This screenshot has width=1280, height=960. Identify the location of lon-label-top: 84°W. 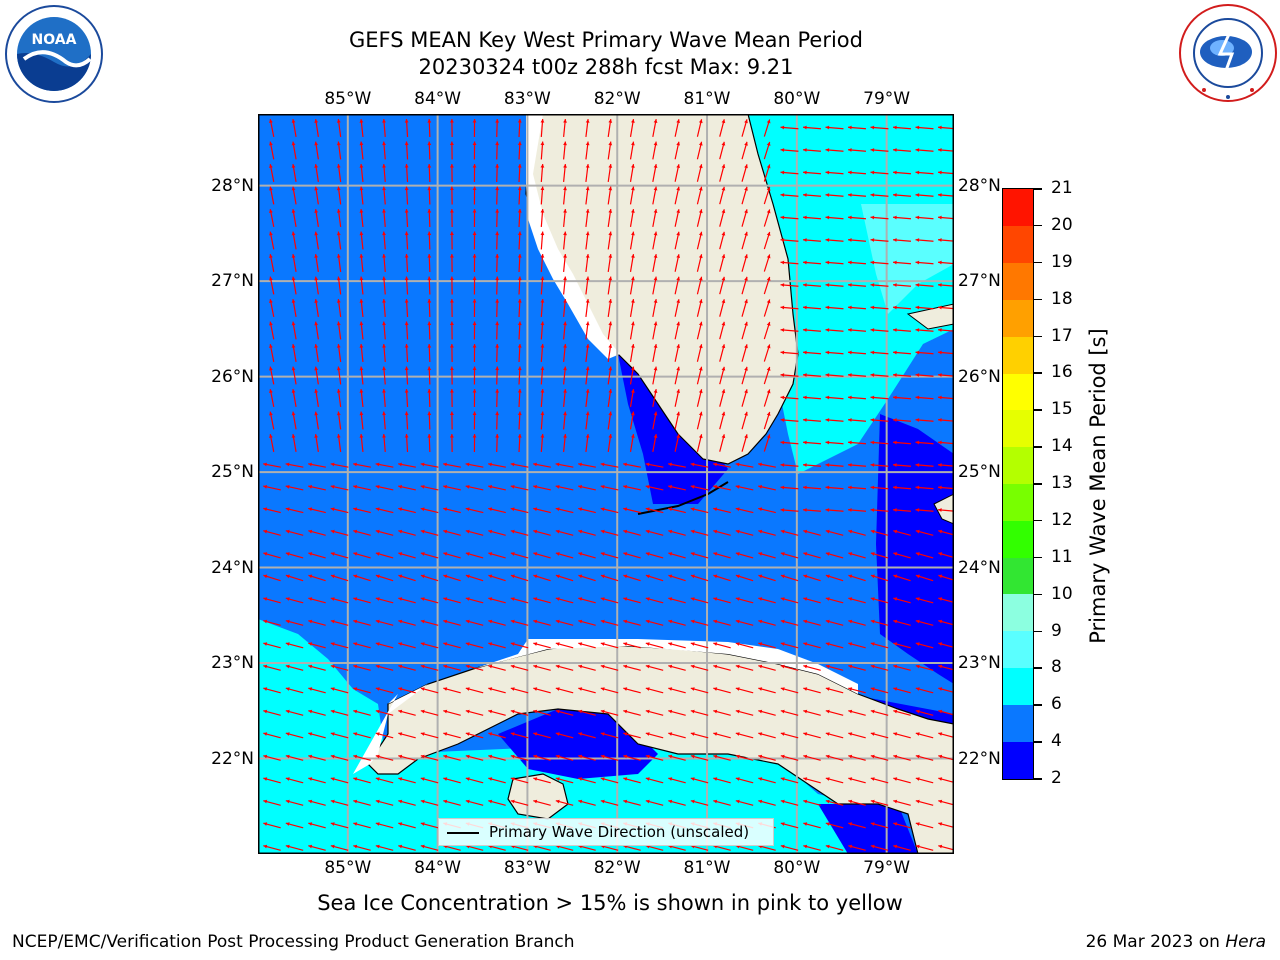
(438, 99).